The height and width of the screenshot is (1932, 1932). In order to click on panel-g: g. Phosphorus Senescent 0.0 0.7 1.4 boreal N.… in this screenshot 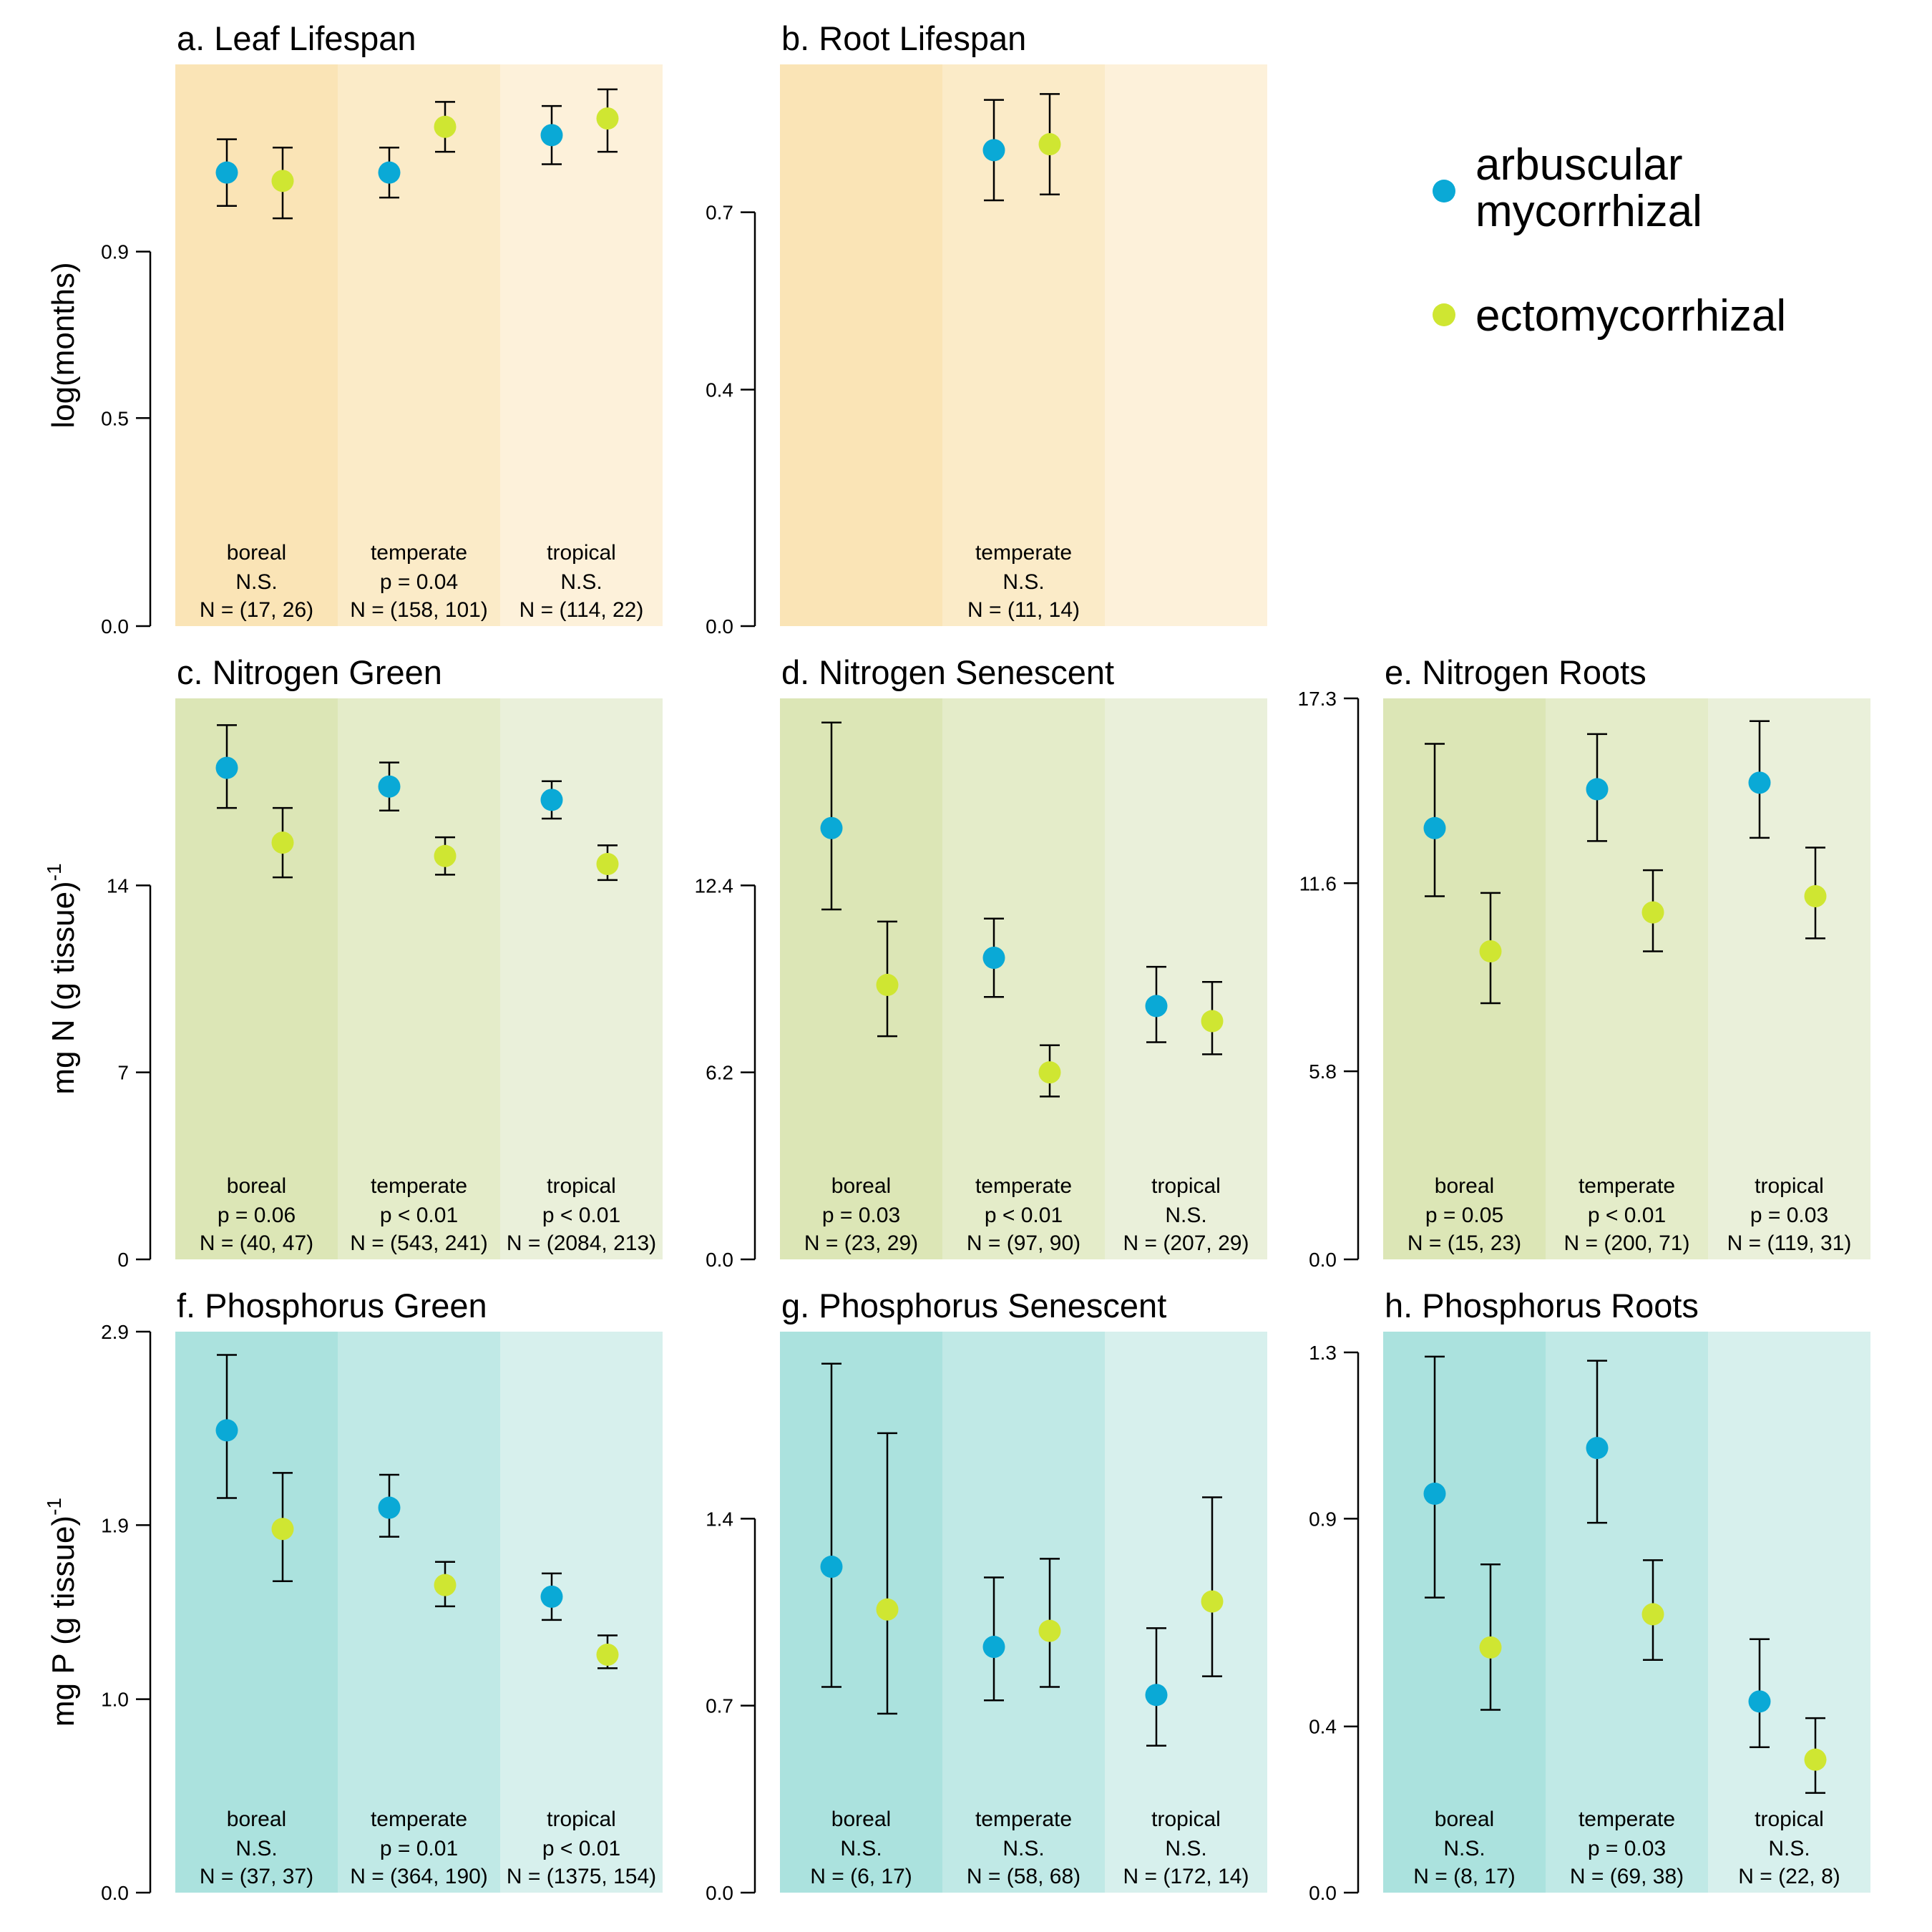, I will do `click(986, 1595)`.